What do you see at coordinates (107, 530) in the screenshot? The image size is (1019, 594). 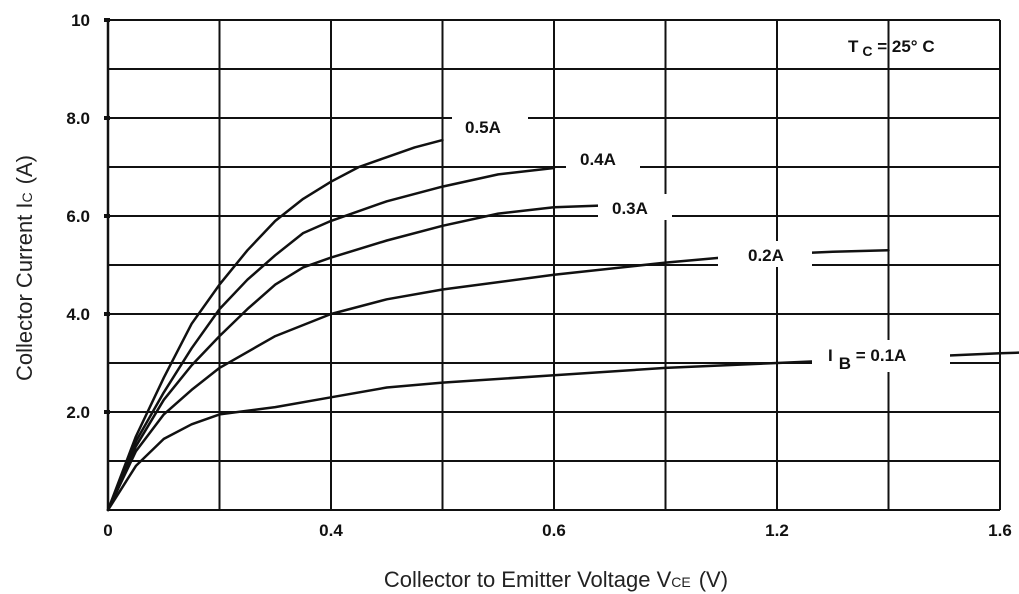 I see `x-tick-label: 0` at bounding box center [107, 530].